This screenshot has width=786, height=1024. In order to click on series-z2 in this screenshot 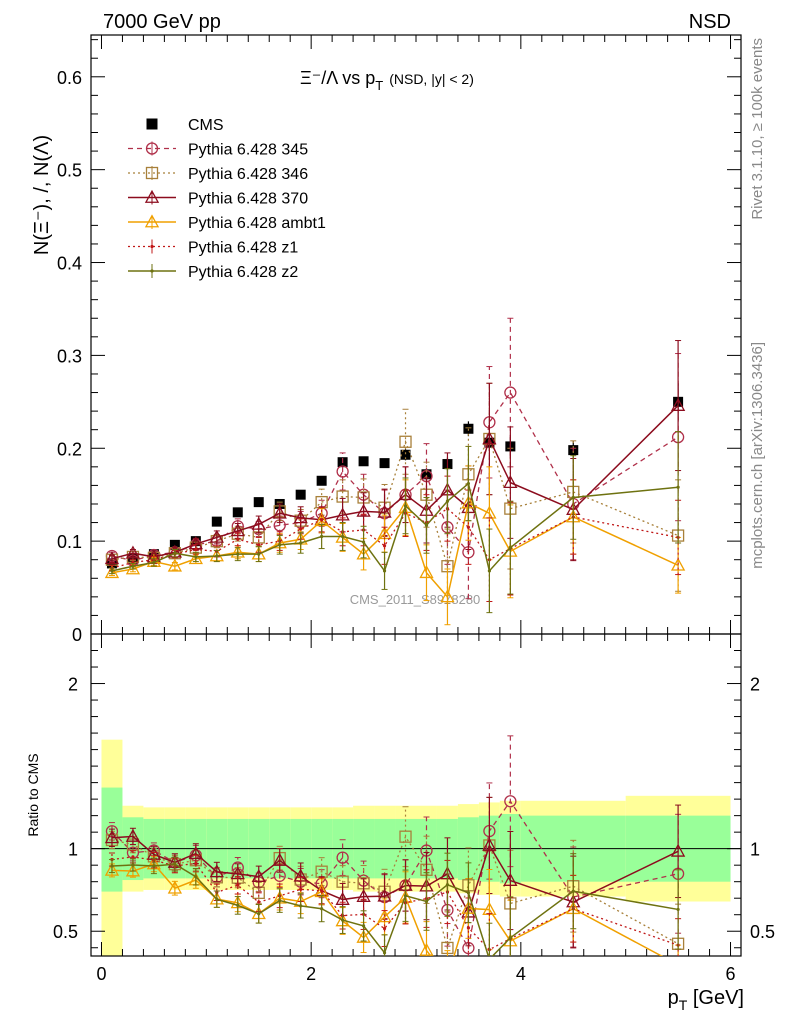, I will do `click(395, 522)`.